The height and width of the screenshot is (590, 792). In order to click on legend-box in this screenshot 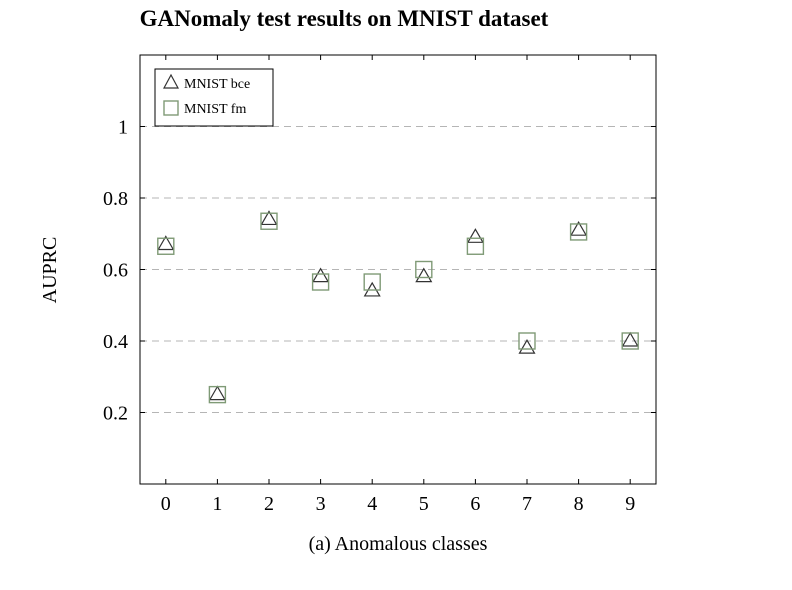, I will do `click(214, 97)`.